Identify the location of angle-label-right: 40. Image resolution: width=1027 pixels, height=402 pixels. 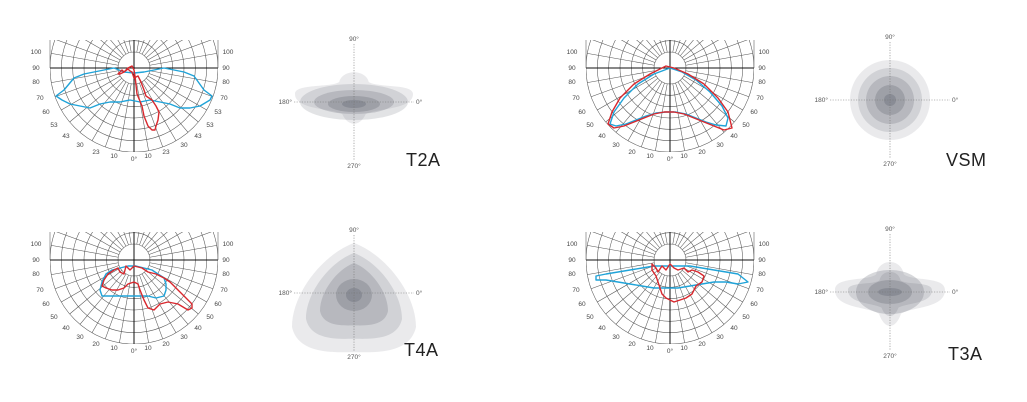
(198, 328).